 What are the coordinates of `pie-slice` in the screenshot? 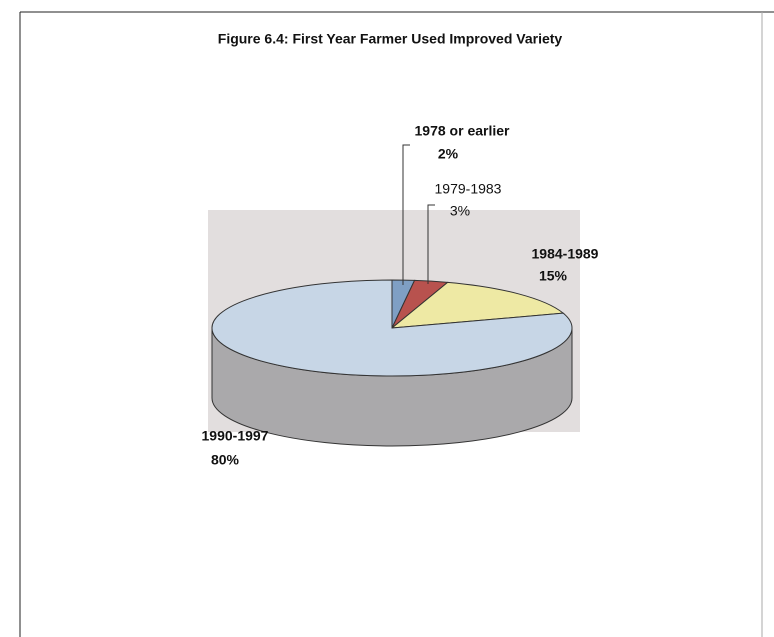 It's located at (392, 328).